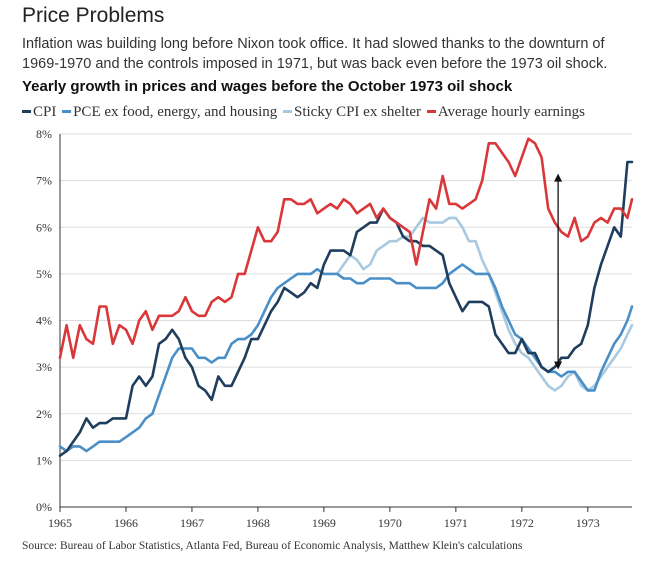 The width and height of the screenshot is (656, 566). What do you see at coordinates (44, 414) in the screenshot?
I see `y-tick-label: 2%` at bounding box center [44, 414].